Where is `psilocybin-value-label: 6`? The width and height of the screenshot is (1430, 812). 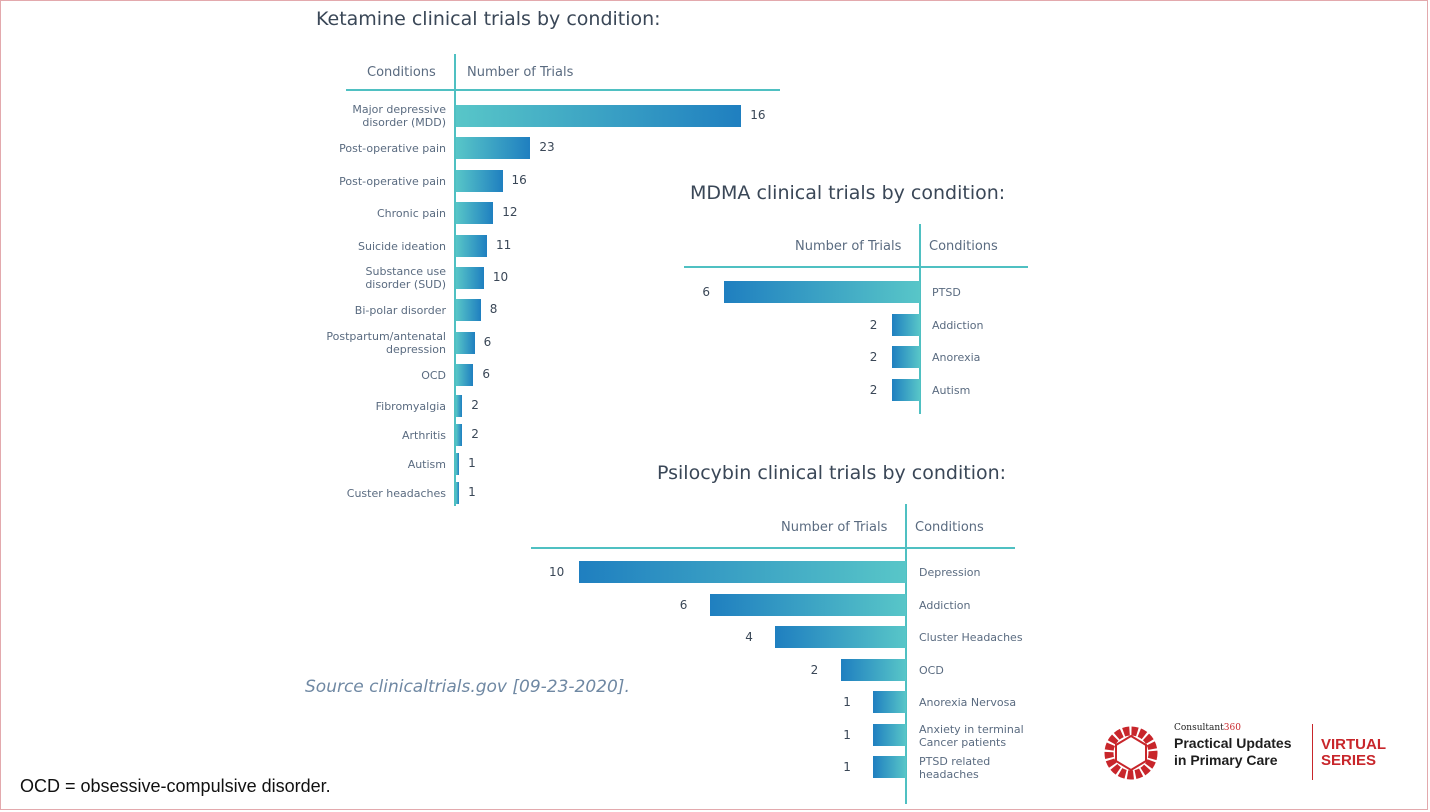 psilocybin-value-label: 6 is located at coordinates (683, 604).